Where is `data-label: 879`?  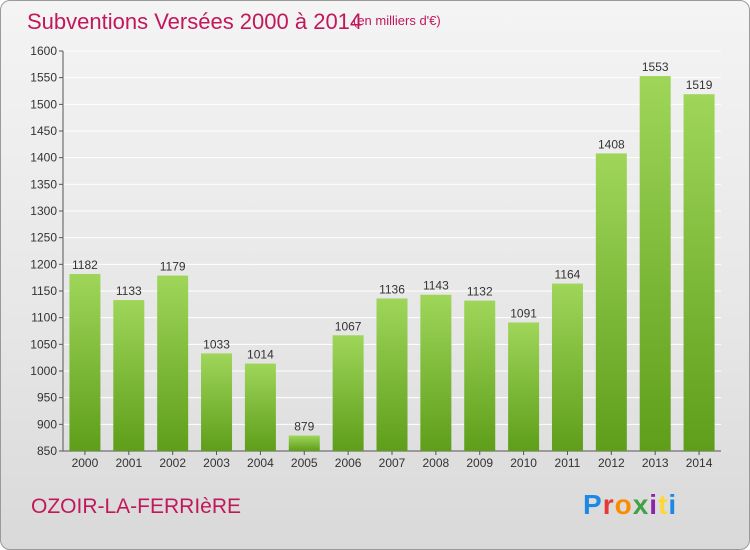
data-label: 879 is located at coordinates (304, 427).